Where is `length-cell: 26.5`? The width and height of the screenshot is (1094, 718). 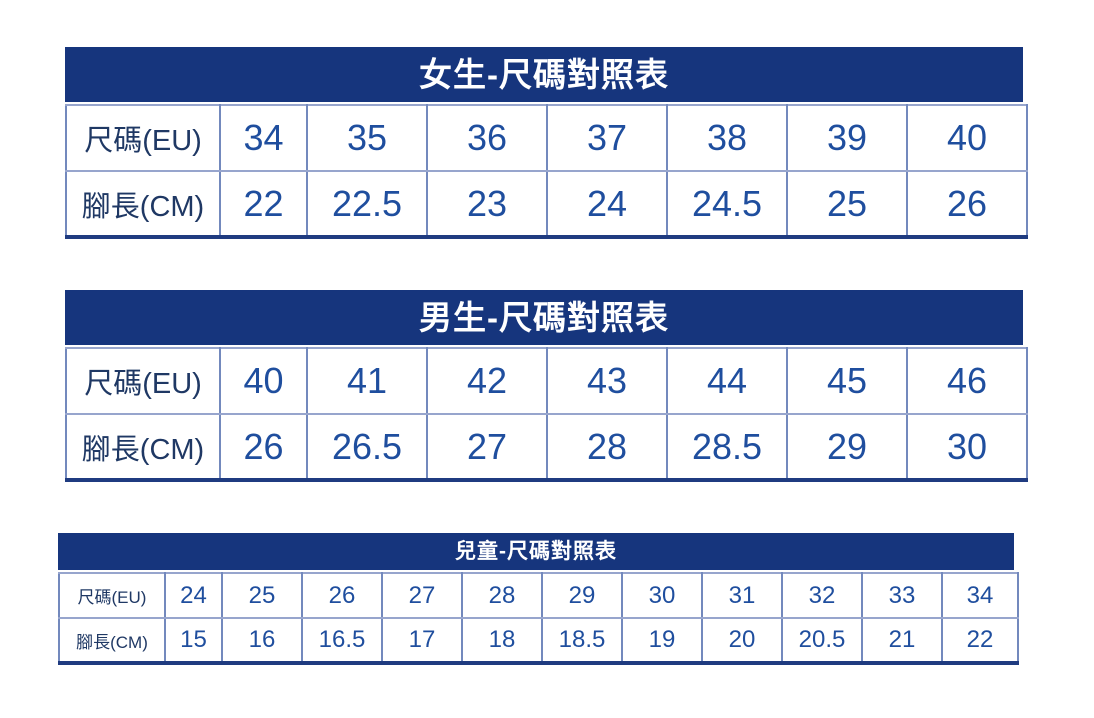 length-cell: 26.5 is located at coordinates (367, 447).